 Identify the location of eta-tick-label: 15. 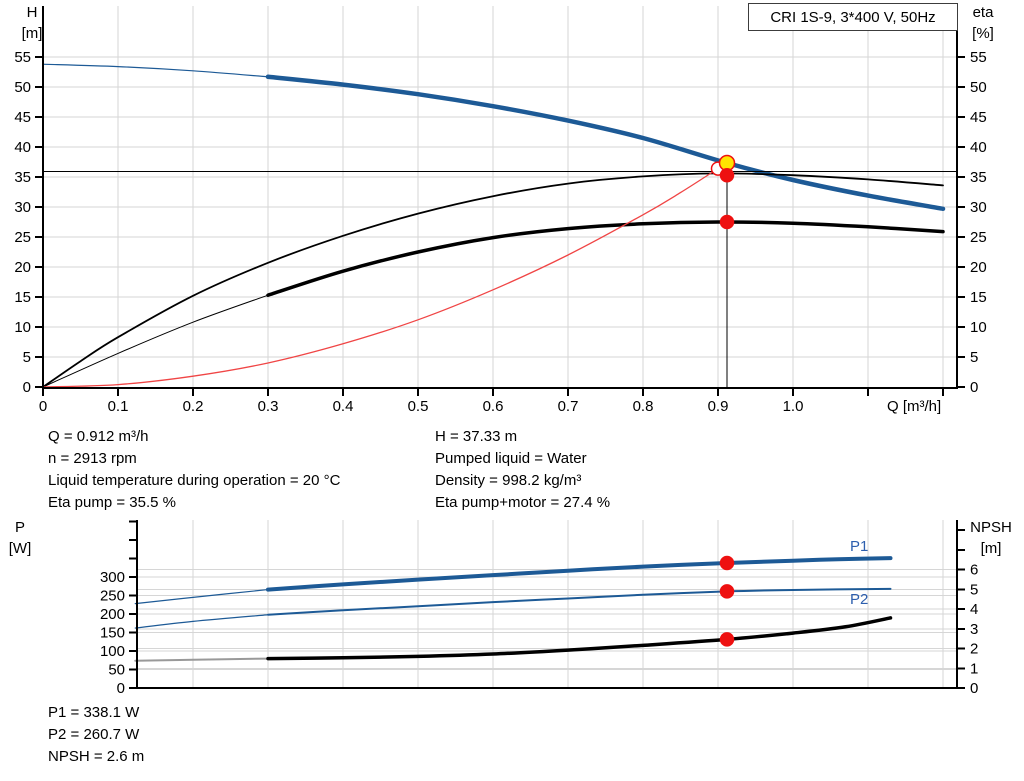
(978, 297).